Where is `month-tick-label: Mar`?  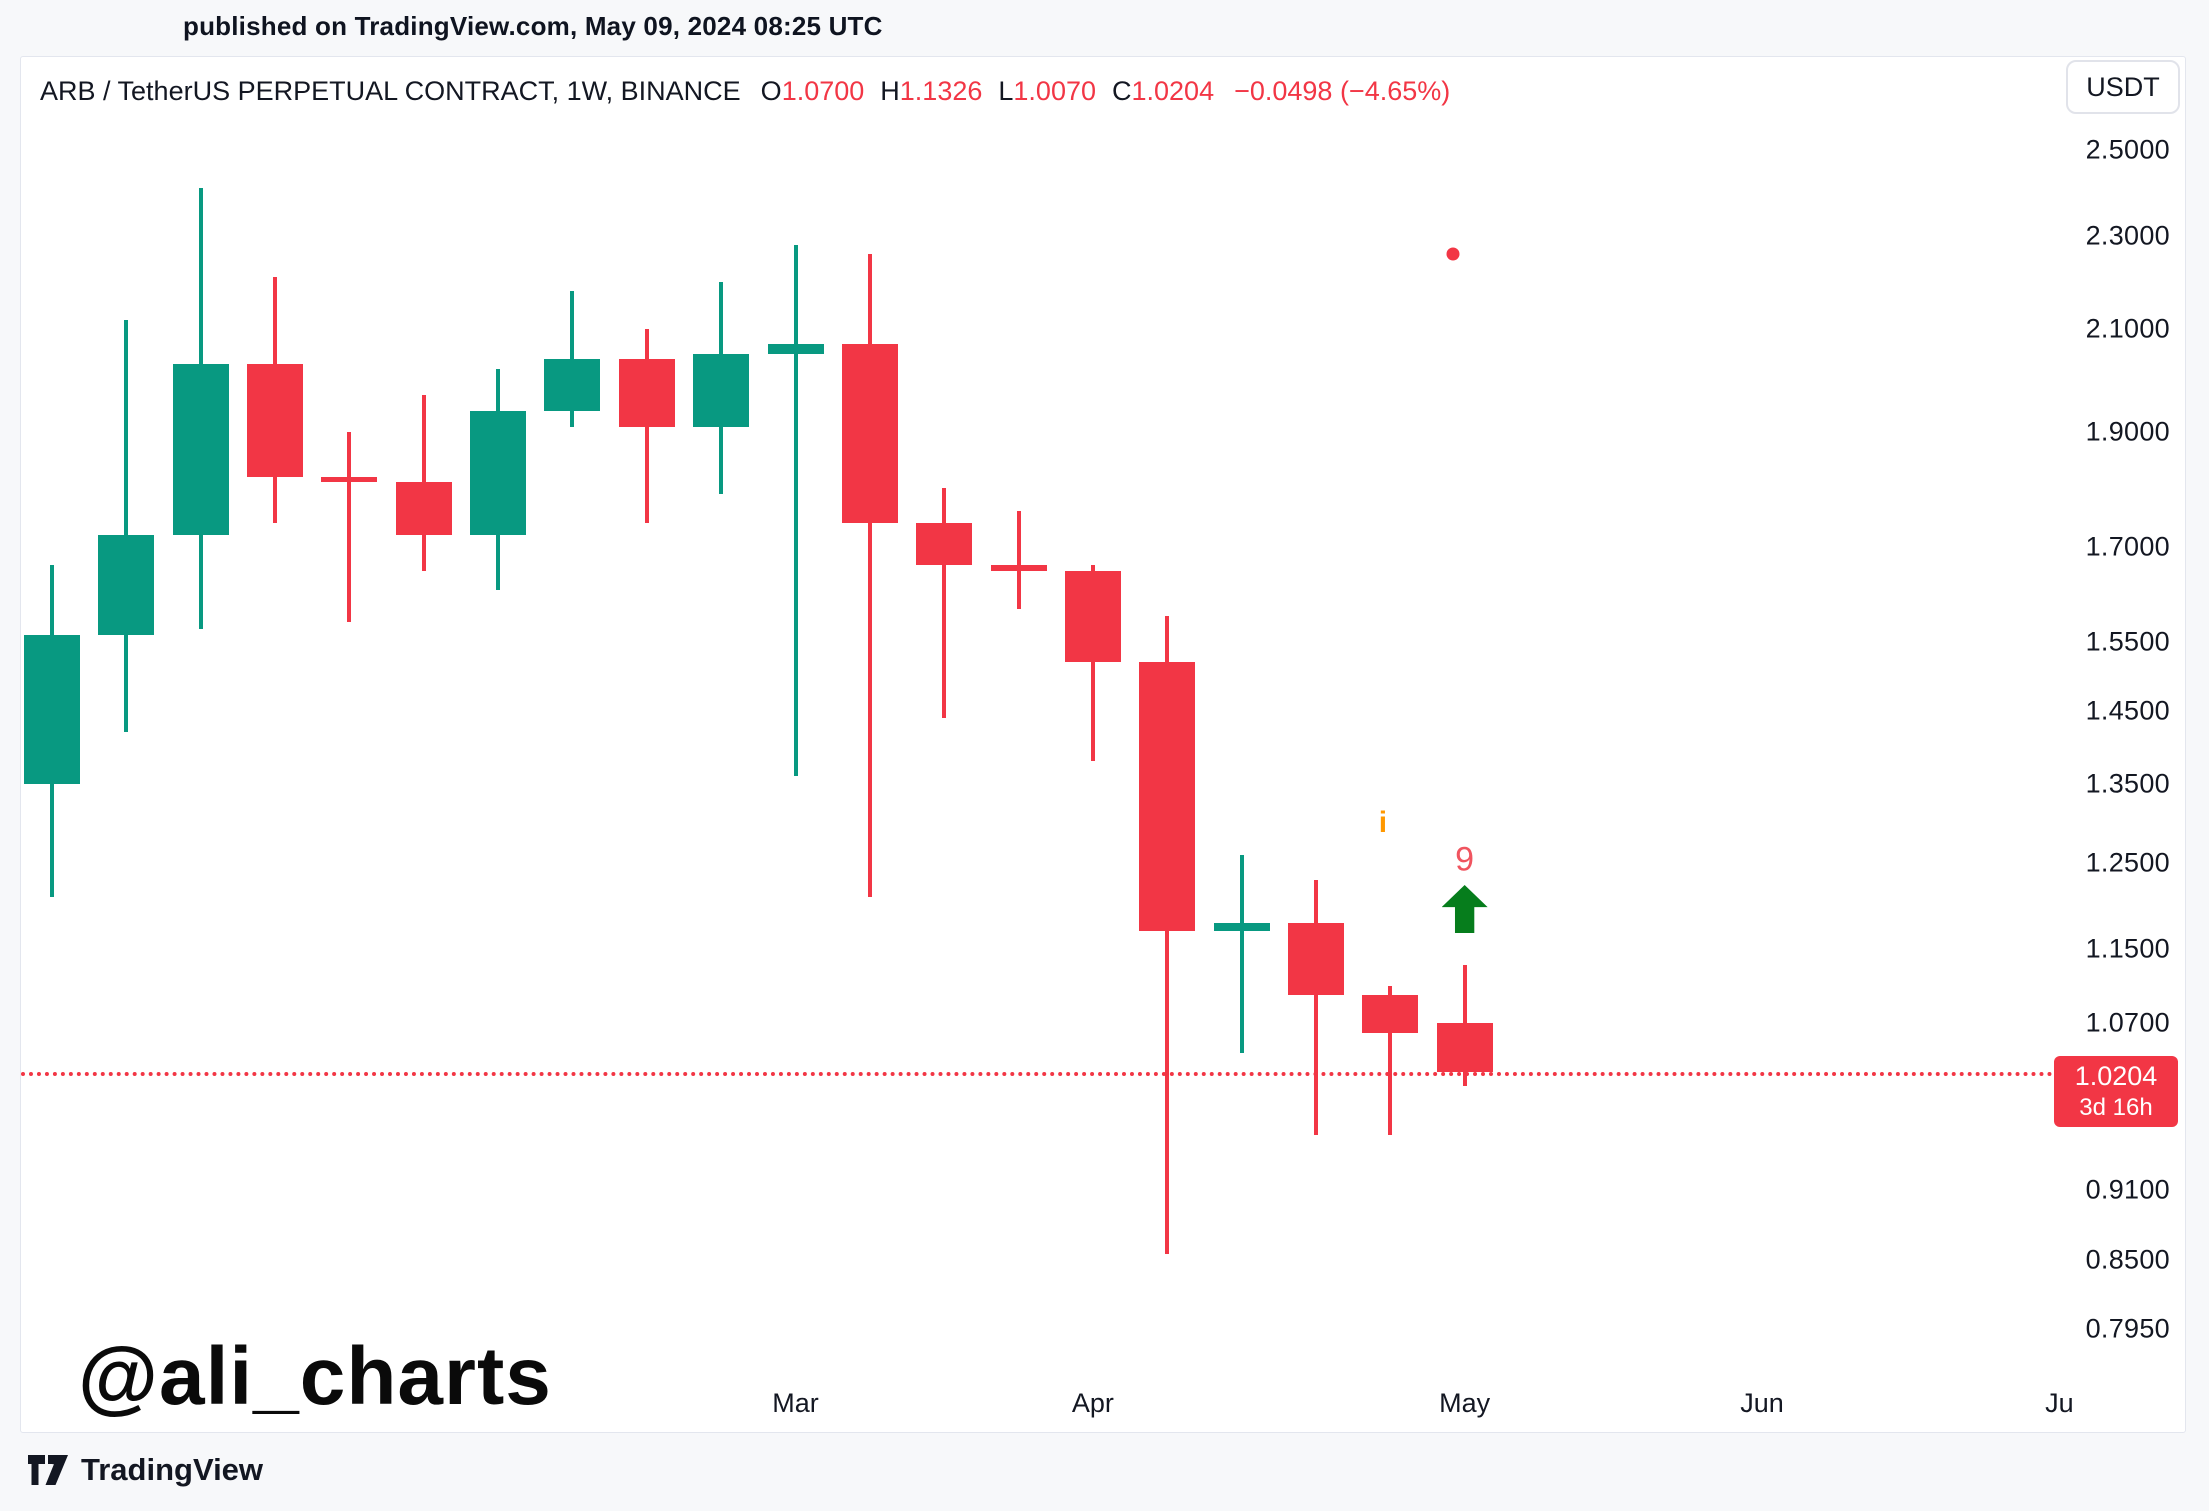
month-tick-label: Mar is located at coordinates (795, 1403).